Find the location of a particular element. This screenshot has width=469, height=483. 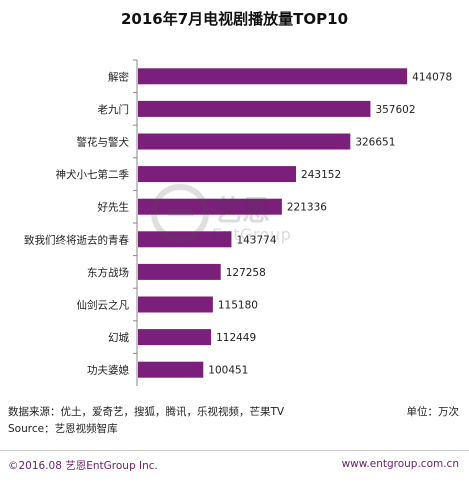

entgroup-logo-icon is located at coordinates (180, 213).